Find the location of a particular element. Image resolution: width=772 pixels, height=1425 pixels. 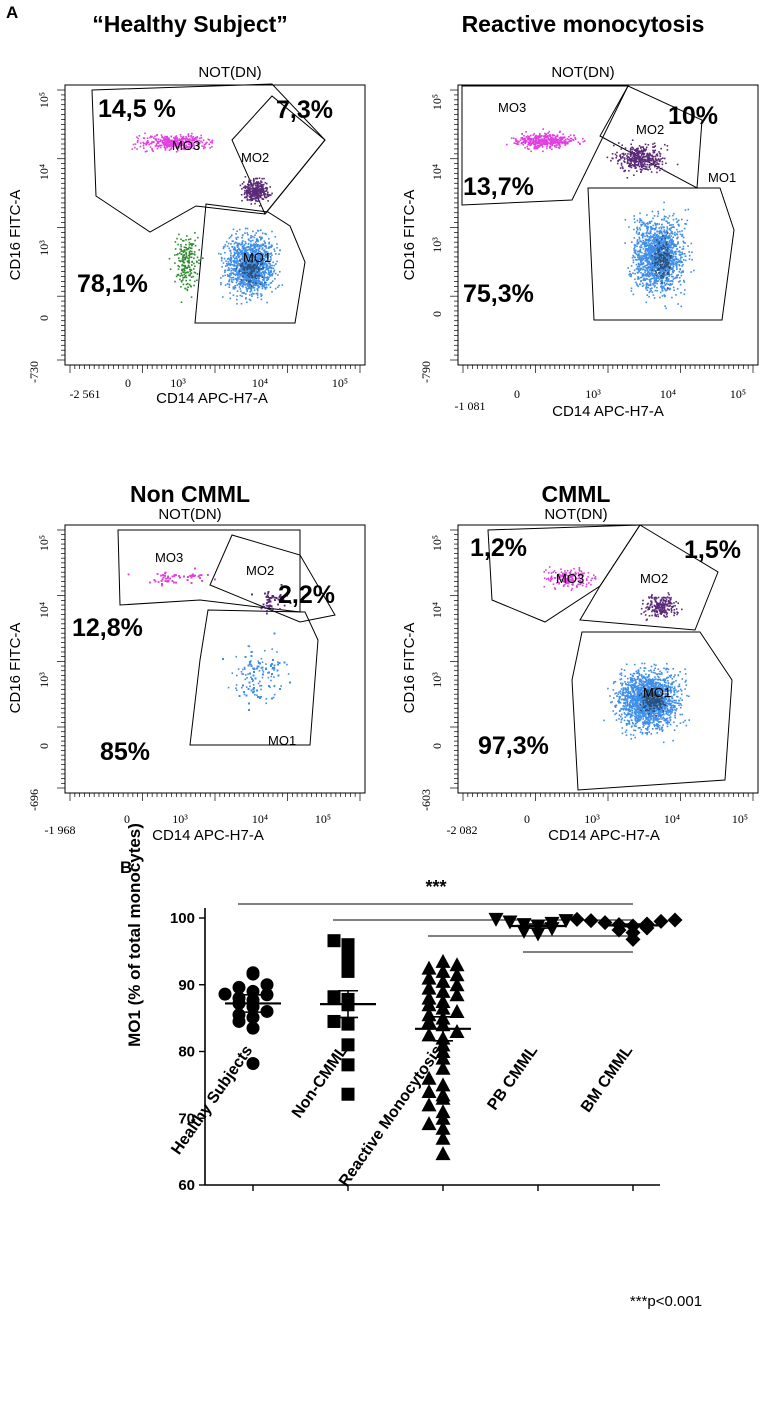

x-axis-label: CD14 APC-H7-A is located at coordinates (212, 398).